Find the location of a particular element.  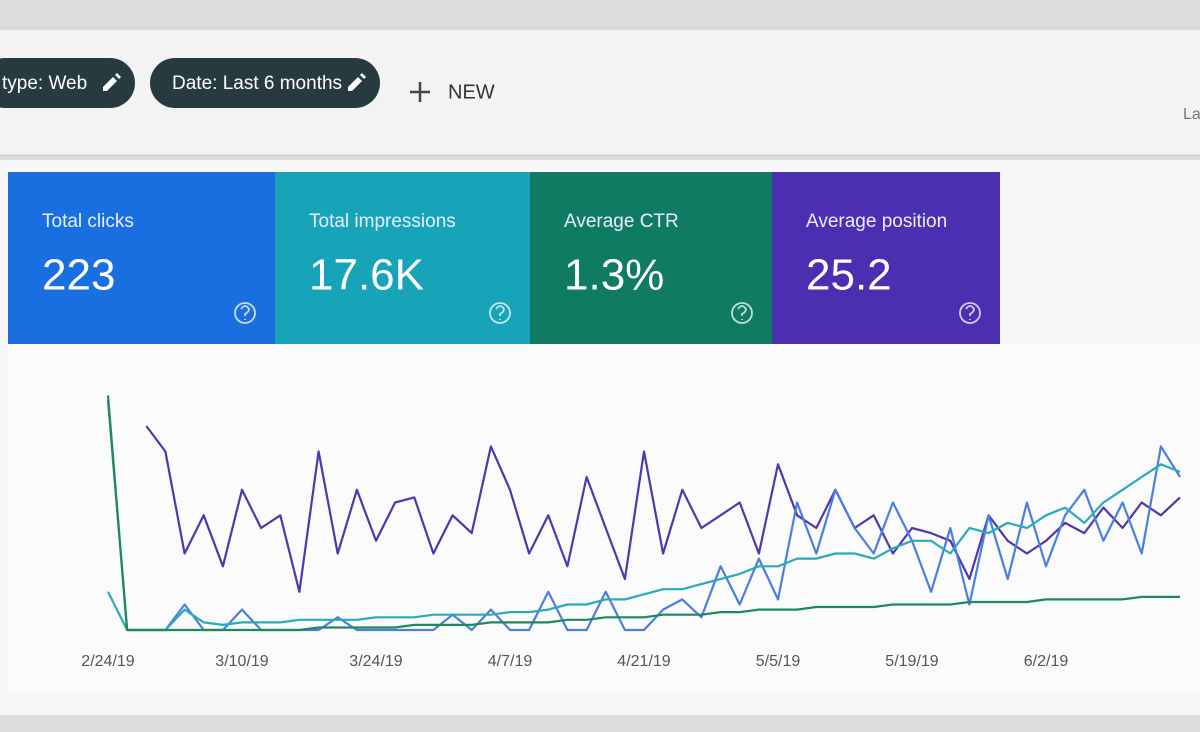

x-tick-label: 2/24/19 is located at coordinates (107, 661).